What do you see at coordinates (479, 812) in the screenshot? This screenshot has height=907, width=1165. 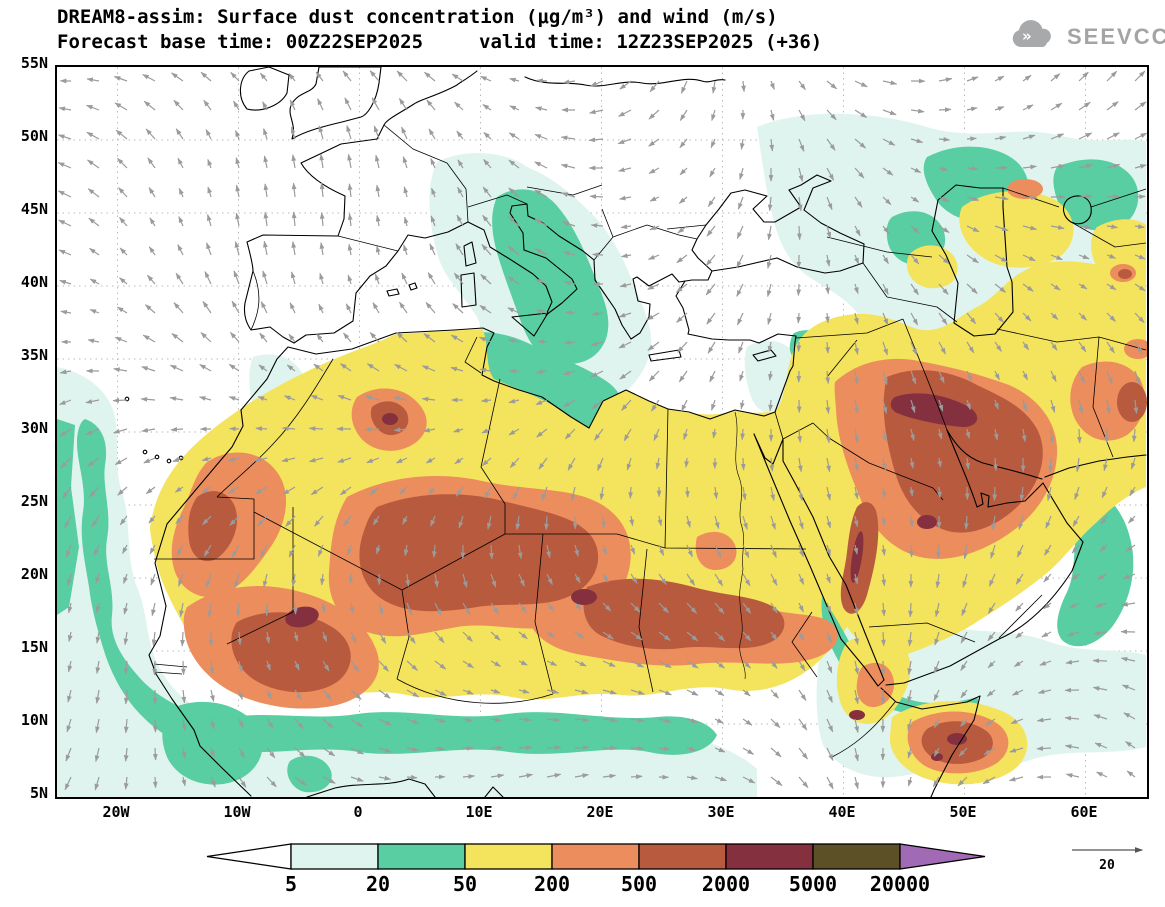 I see `lon-tick-label: 10E` at bounding box center [479, 812].